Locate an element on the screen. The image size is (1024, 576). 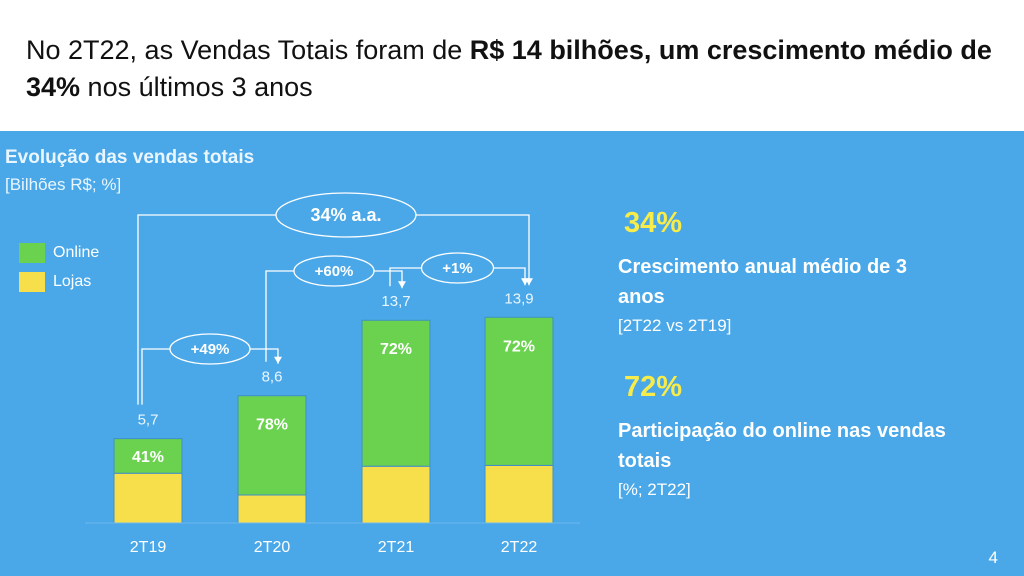
growth-2t19-2t20-label: +49% is located at coordinates (210, 349).